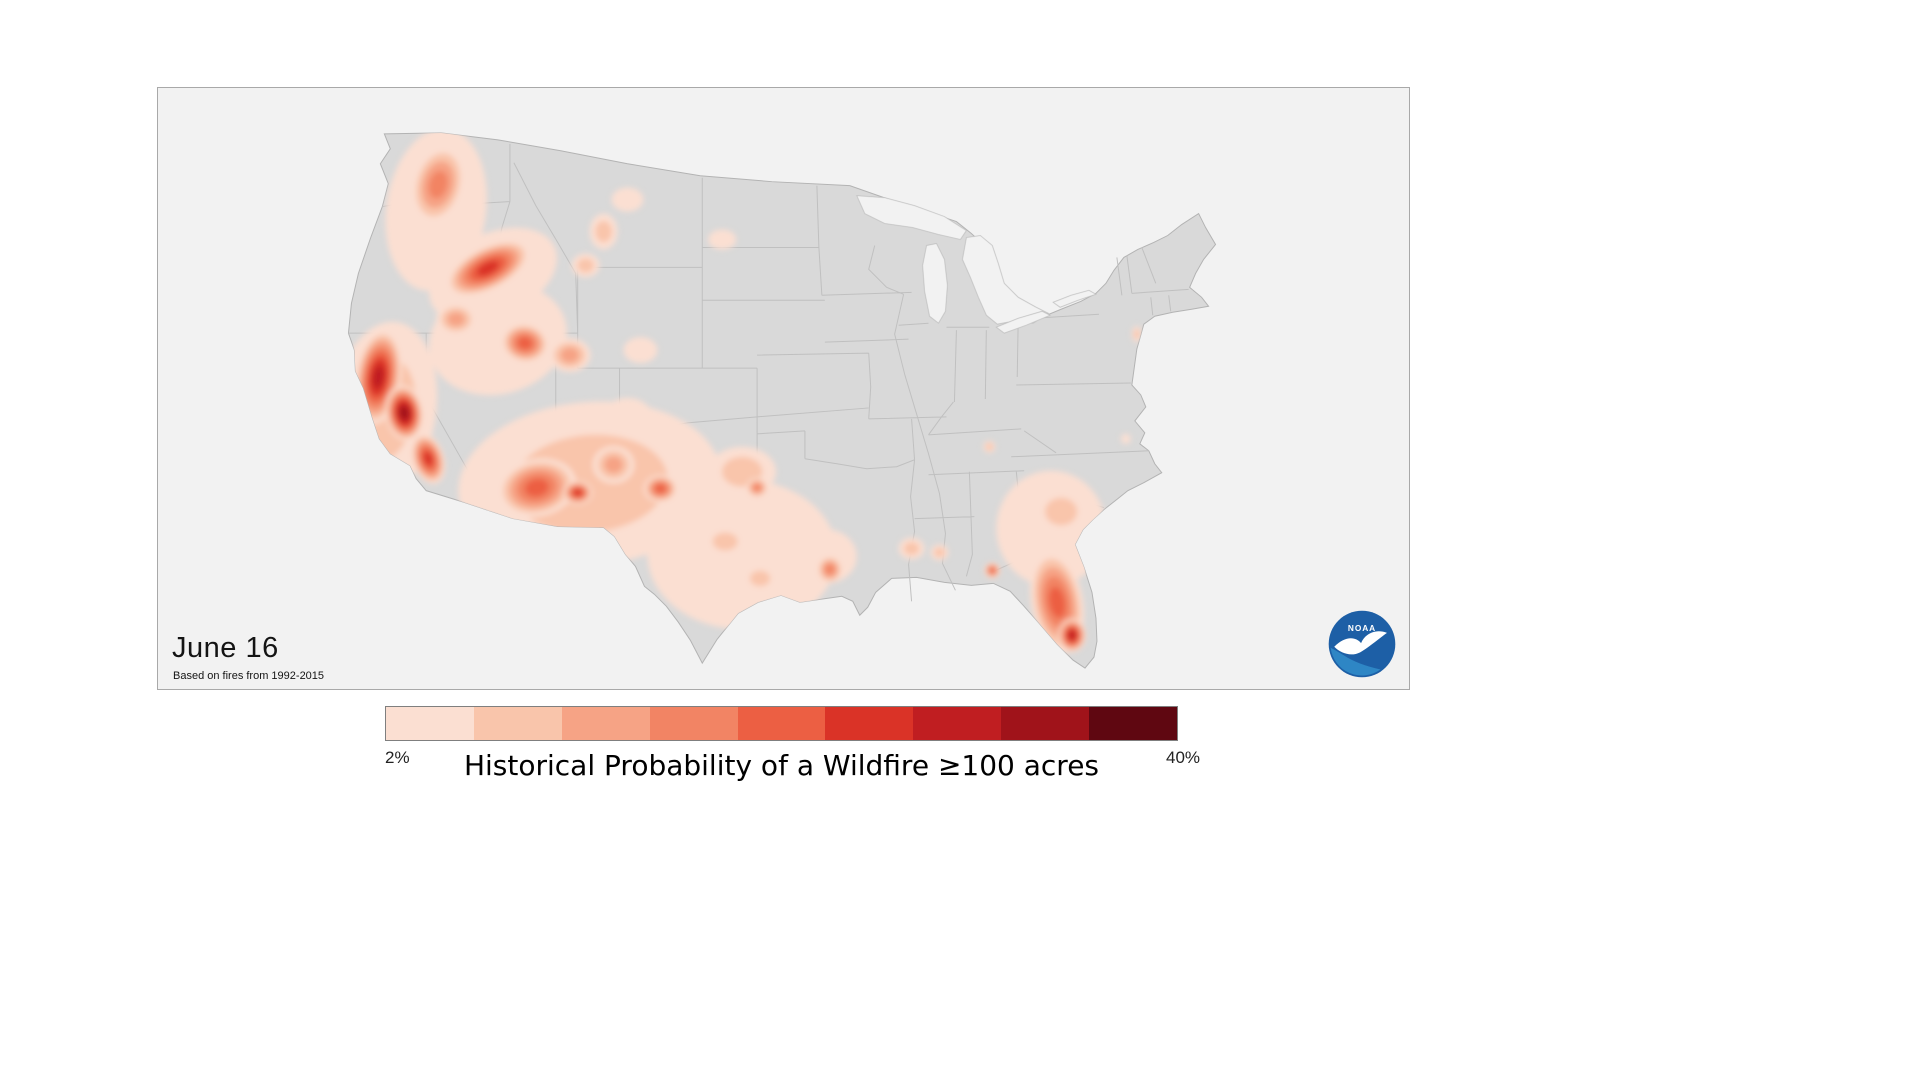  I want to click on hotspot-se-oregon-idaho, so click(488, 268).